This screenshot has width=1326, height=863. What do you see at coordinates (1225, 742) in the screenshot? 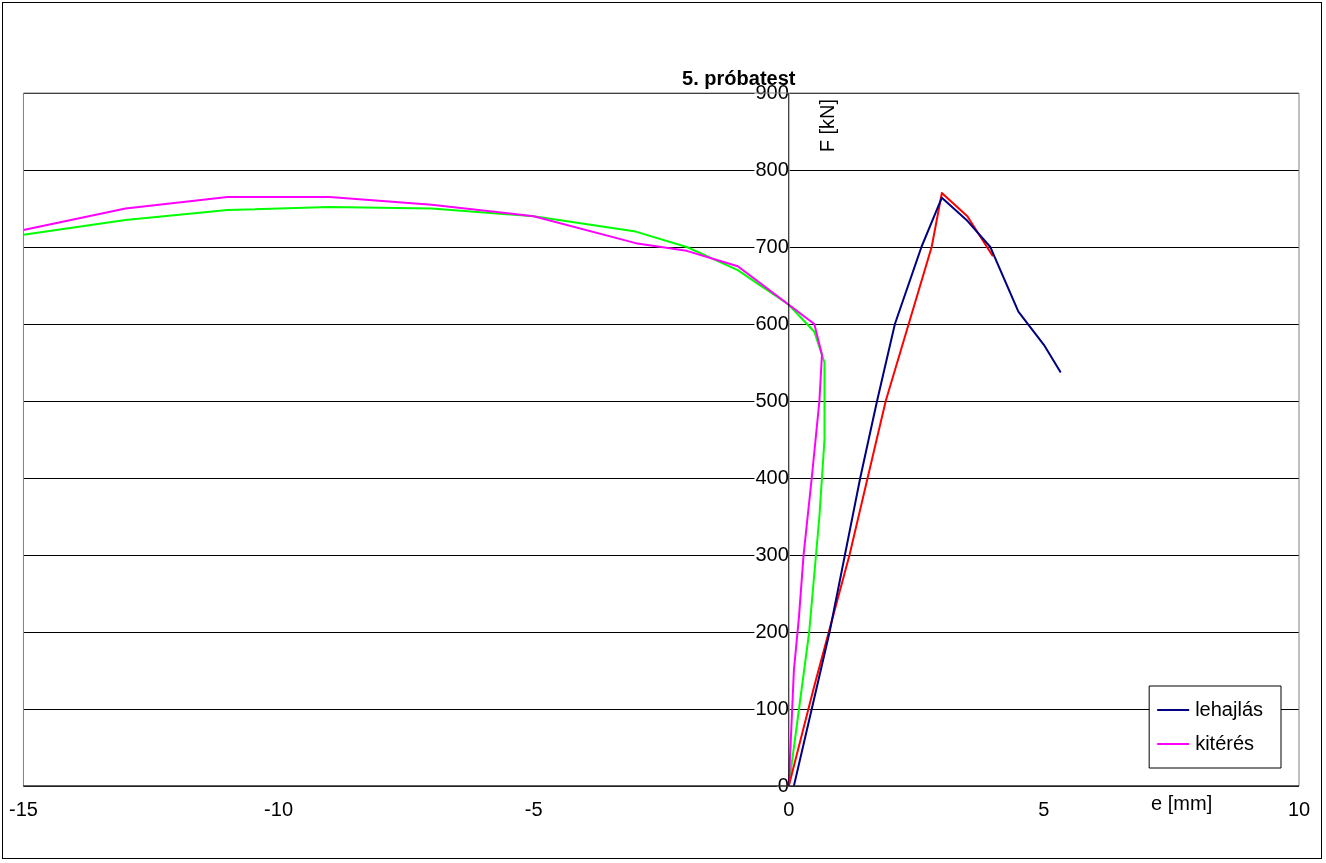
I see `legend-label: kitérés` at bounding box center [1225, 742].